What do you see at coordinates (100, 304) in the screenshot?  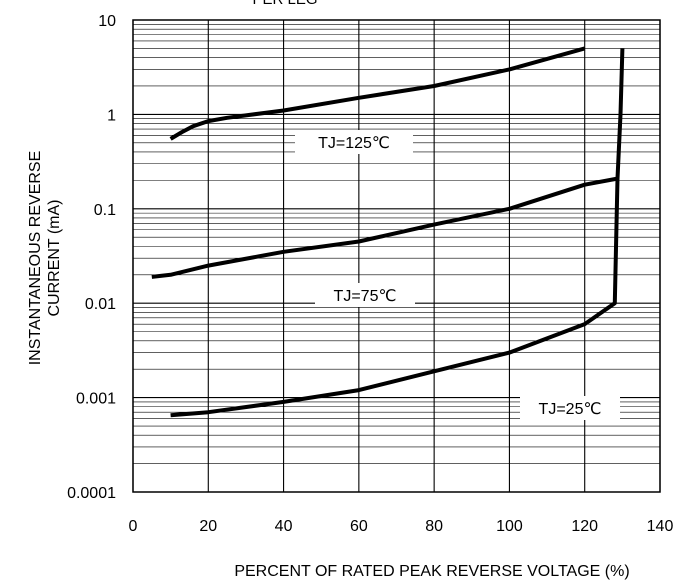 I see `y-tick-label: 0.01` at bounding box center [100, 304].